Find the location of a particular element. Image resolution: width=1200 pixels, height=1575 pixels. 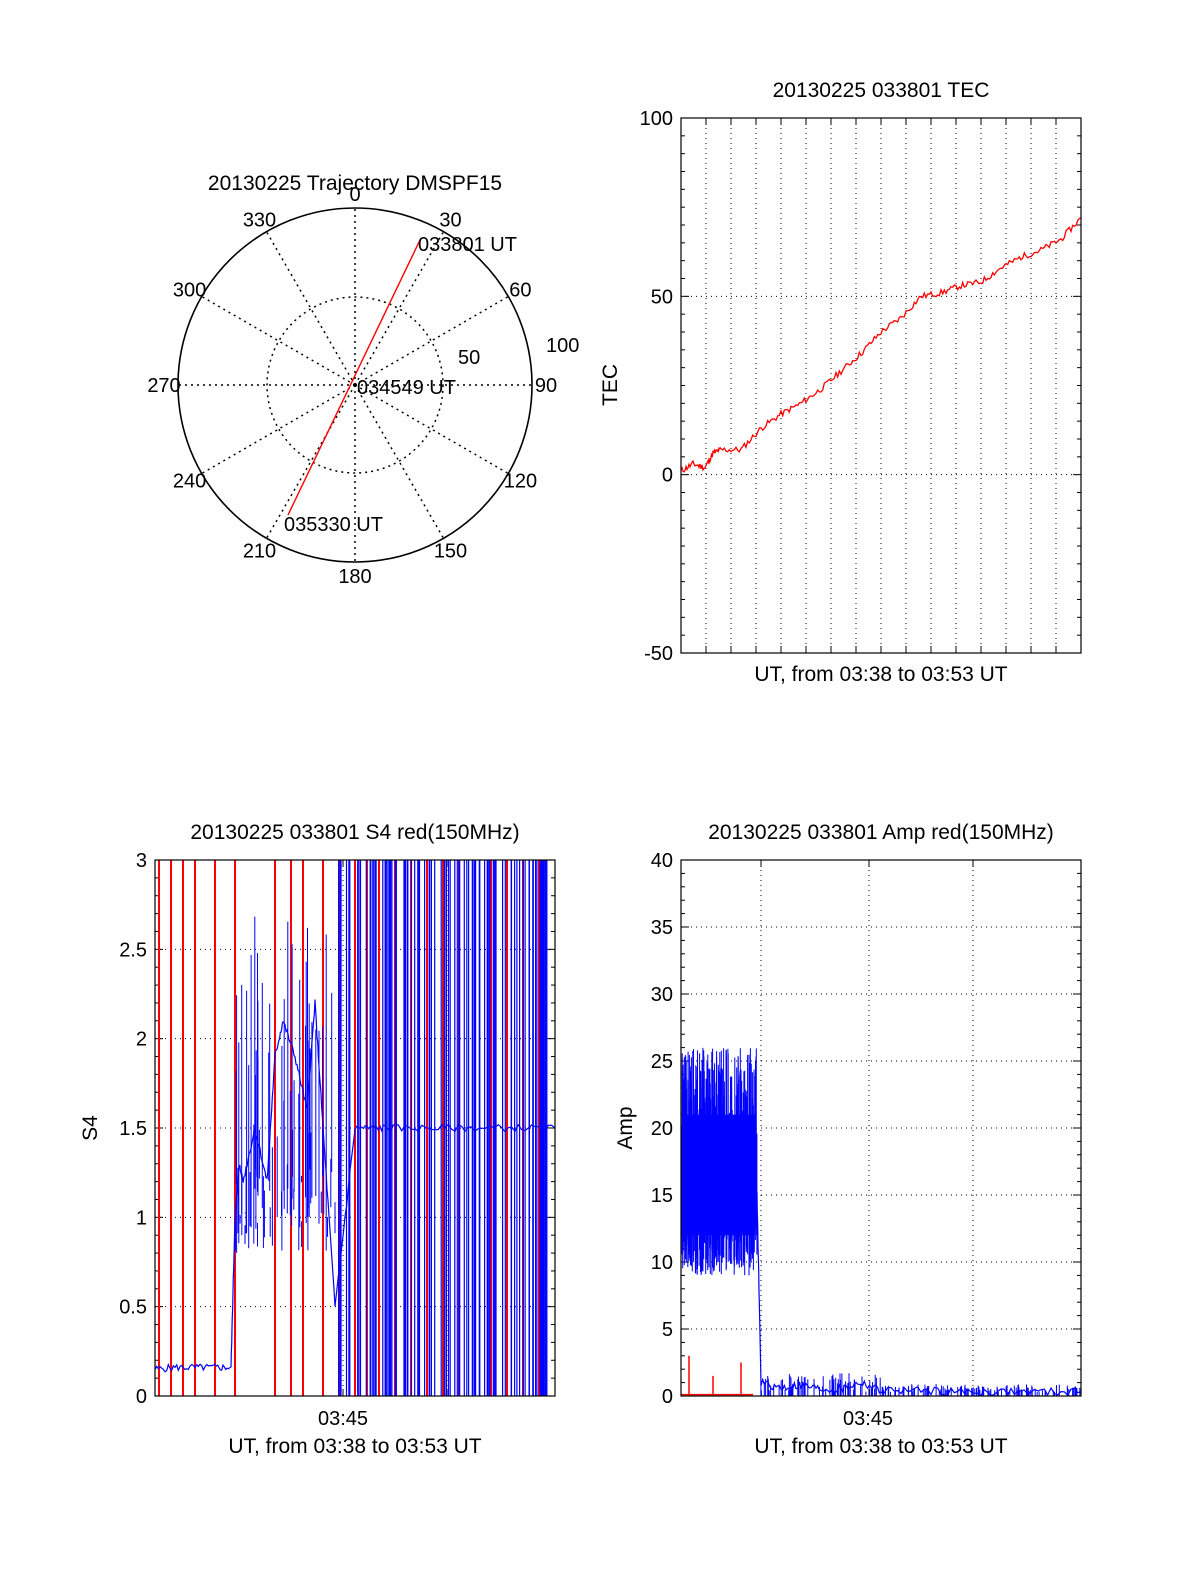

polar-angle-label: 90 is located at coordinates (546, 386).